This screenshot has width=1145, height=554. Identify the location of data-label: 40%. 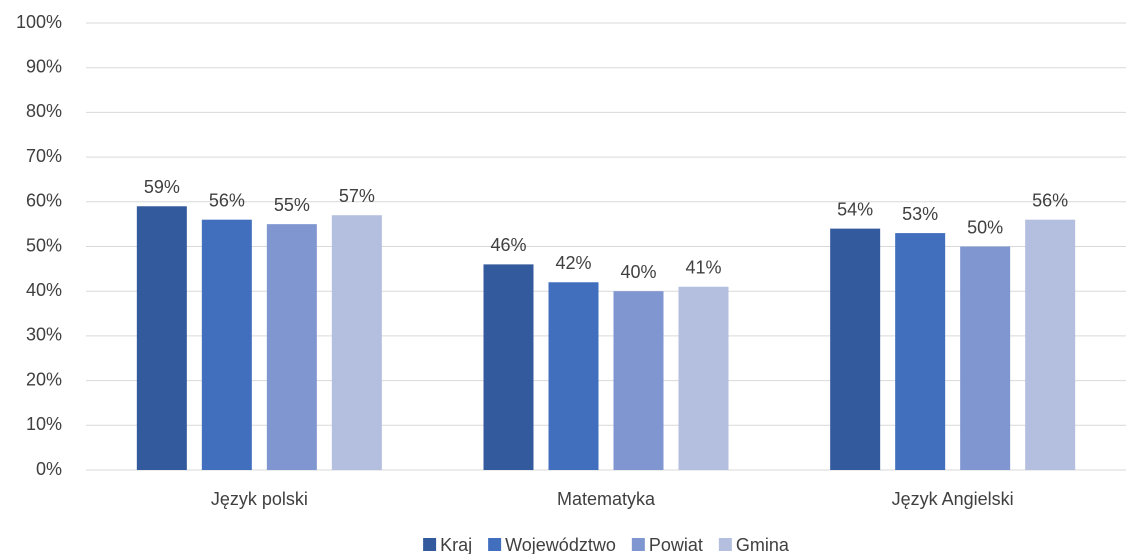
(638, 272).